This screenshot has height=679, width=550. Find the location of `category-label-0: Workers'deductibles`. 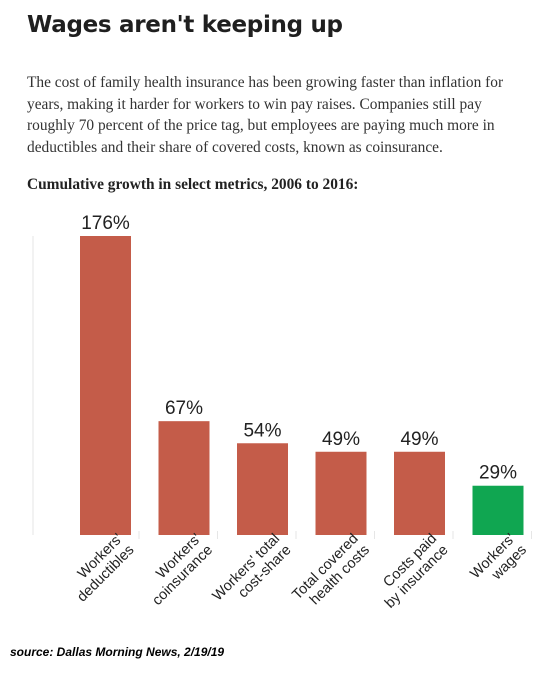

category-label-0: Workers'deductibles is located at coordinates (100, 568).